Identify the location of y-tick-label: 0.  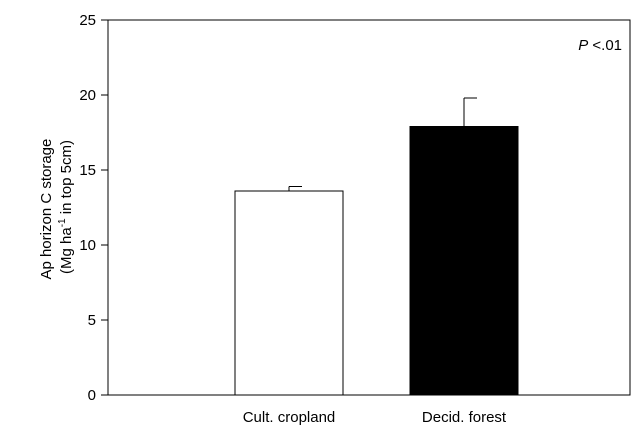
(92, 395).